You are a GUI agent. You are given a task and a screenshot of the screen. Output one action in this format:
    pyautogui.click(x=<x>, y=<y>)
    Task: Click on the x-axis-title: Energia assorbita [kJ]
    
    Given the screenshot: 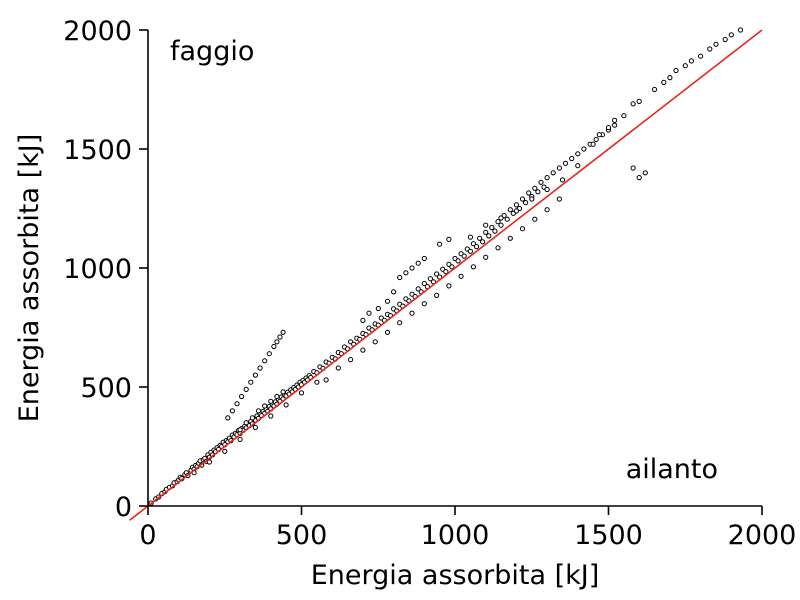 What is the action you would take?
    pyautogui.click(x=455, y=575)
    